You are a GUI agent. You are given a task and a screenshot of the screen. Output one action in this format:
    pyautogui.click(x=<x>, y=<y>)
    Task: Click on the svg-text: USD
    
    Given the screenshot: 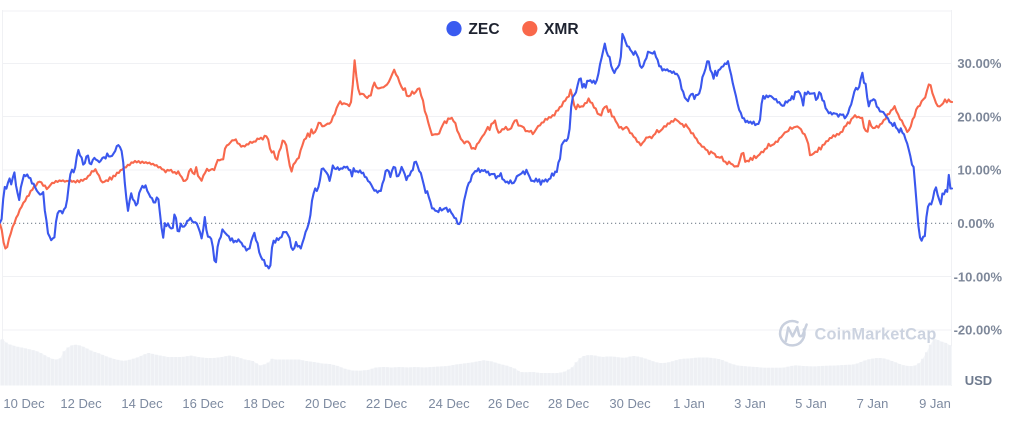 What is the action you would take?
    pyautogui.click(x=978, y=380)
    